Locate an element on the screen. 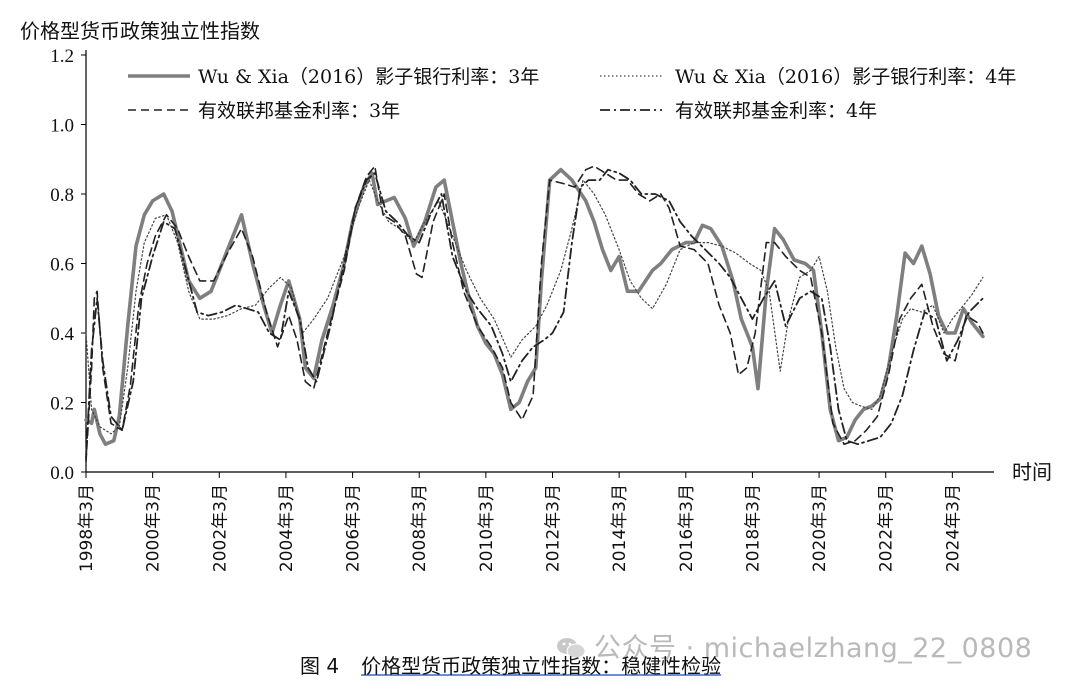 The width and height of the screenshot is (1080, 689). legend-label-1: Wu & Xia（2016）影子银行利率：3年 is located at coordinates (368, 77).